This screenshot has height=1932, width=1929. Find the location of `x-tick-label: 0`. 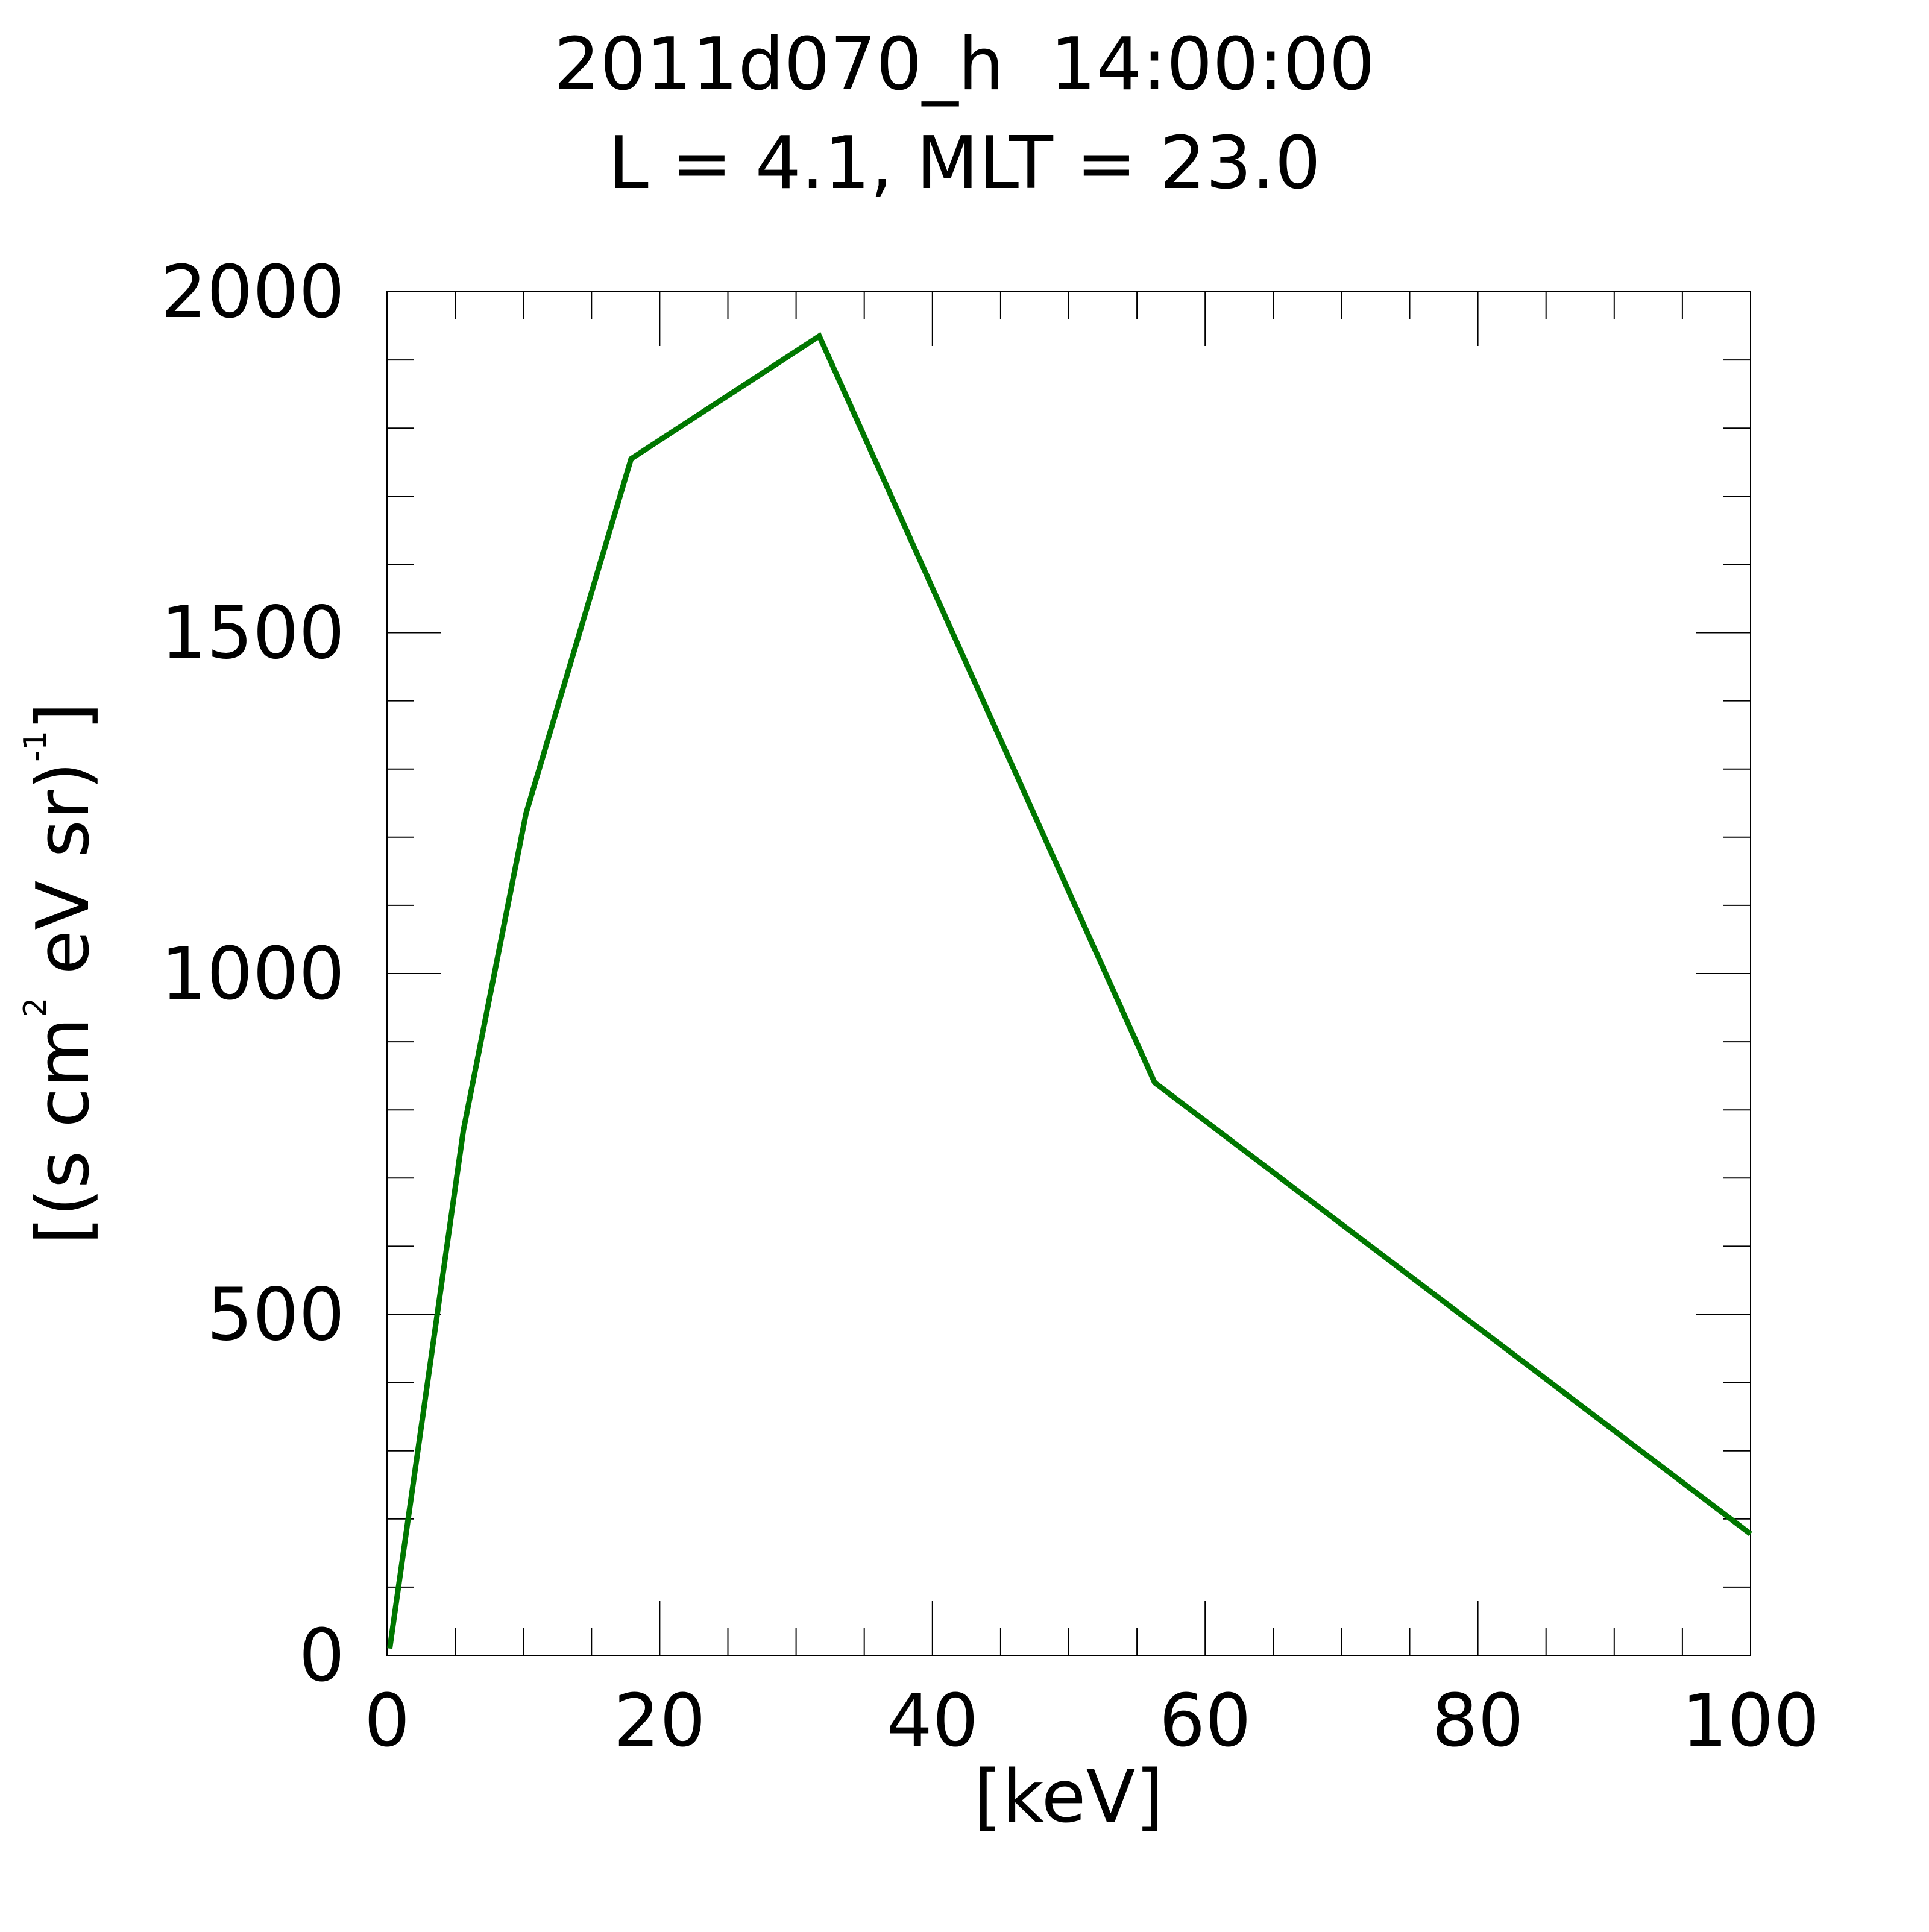

x-tick-label: 0 is located at coordinates (387, 1721).